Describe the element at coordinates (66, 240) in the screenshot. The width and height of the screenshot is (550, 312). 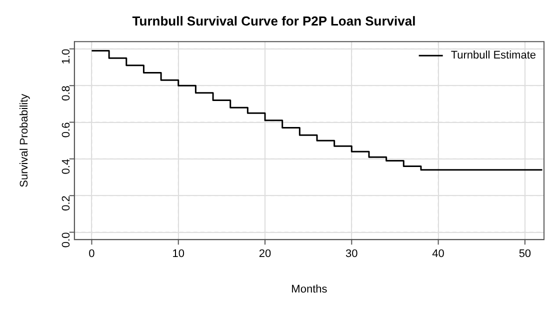
I see `y-tick-label: 0.0` at that location.